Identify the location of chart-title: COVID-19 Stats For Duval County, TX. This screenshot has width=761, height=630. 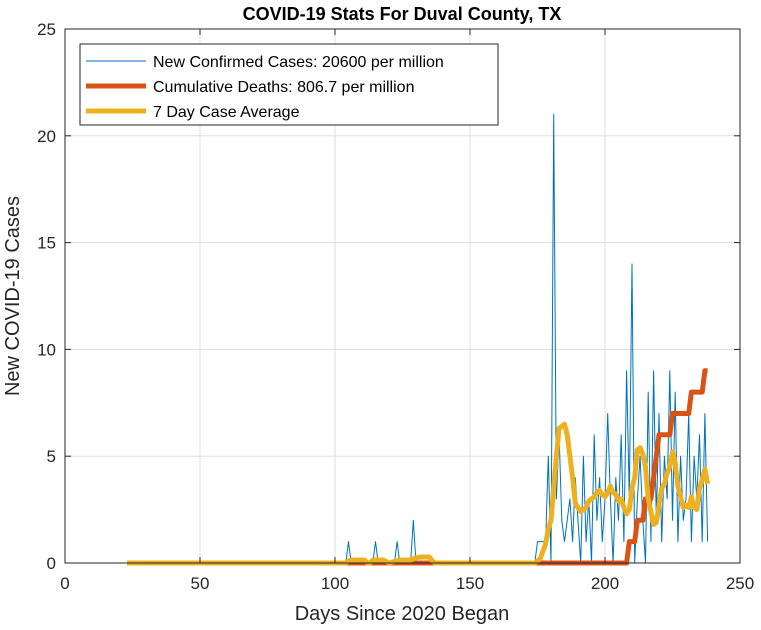
(402, 14).